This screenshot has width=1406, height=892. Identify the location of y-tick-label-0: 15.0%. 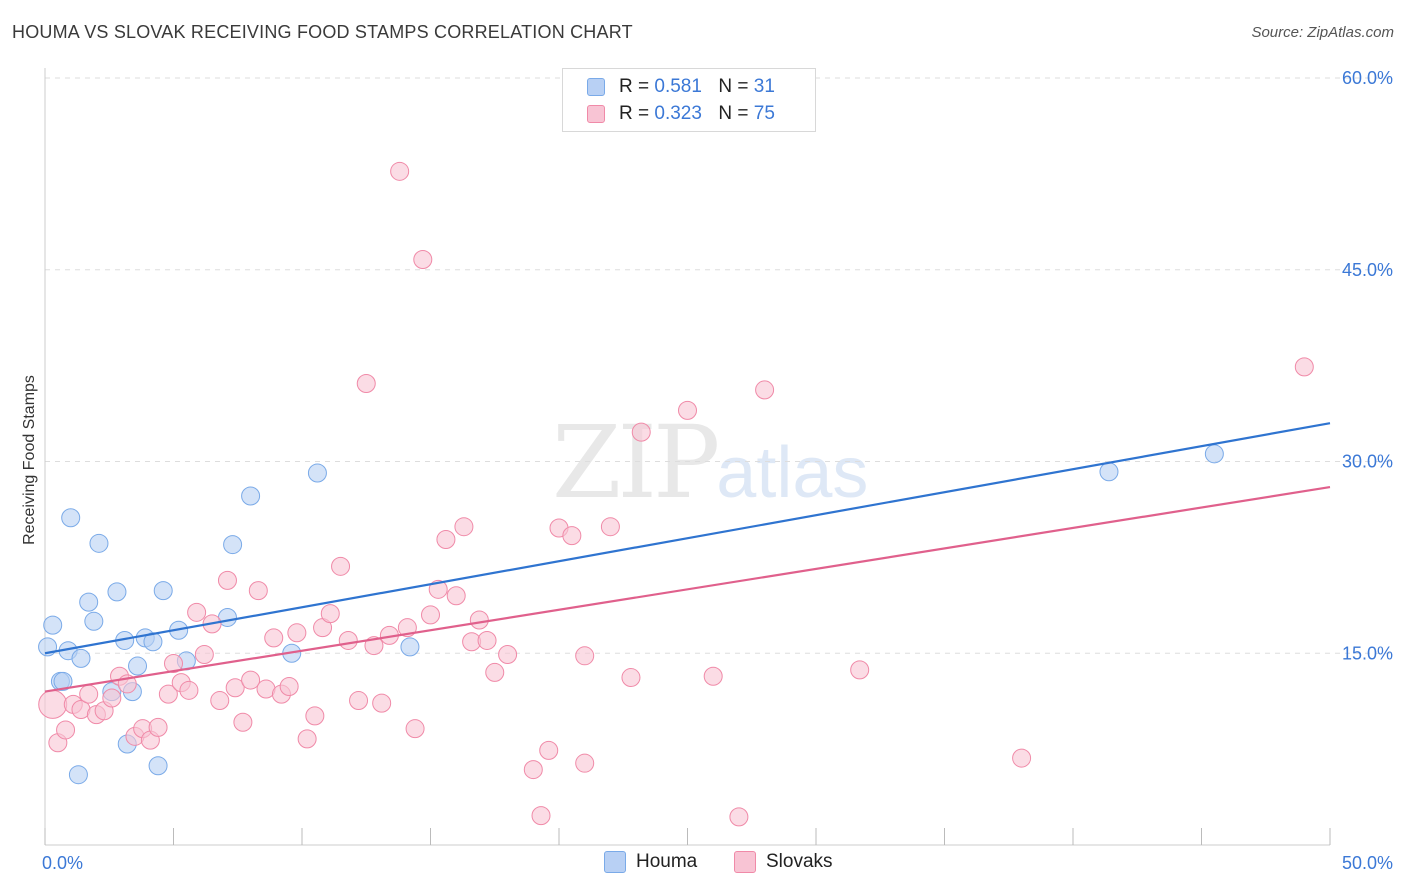
(1367, 653).